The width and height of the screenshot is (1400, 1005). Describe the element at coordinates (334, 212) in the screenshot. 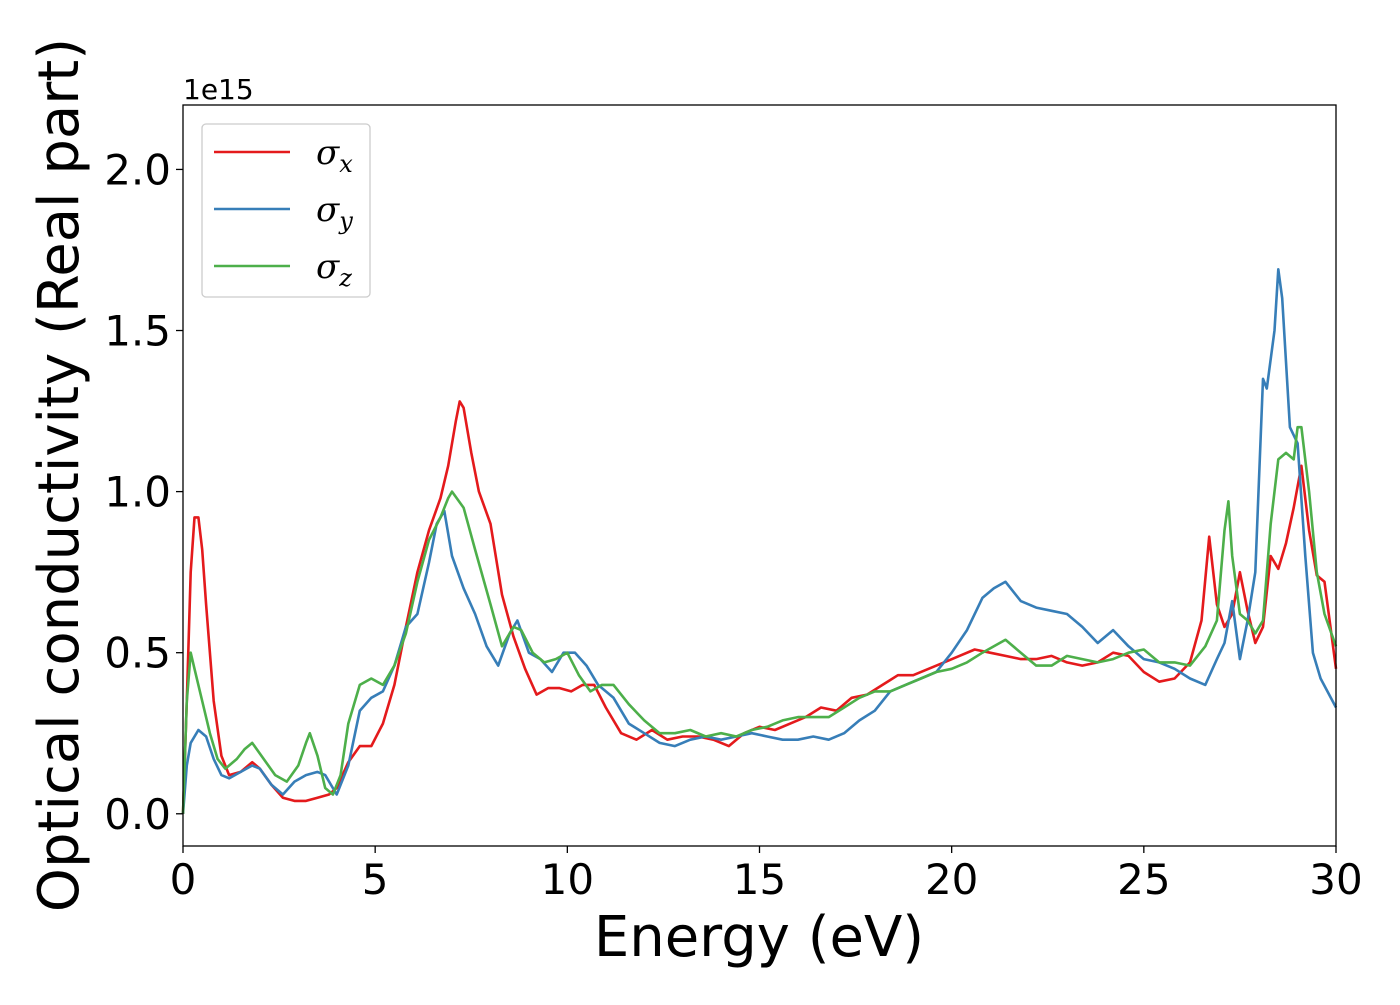

I see `legend-label-y: σy` at that location.